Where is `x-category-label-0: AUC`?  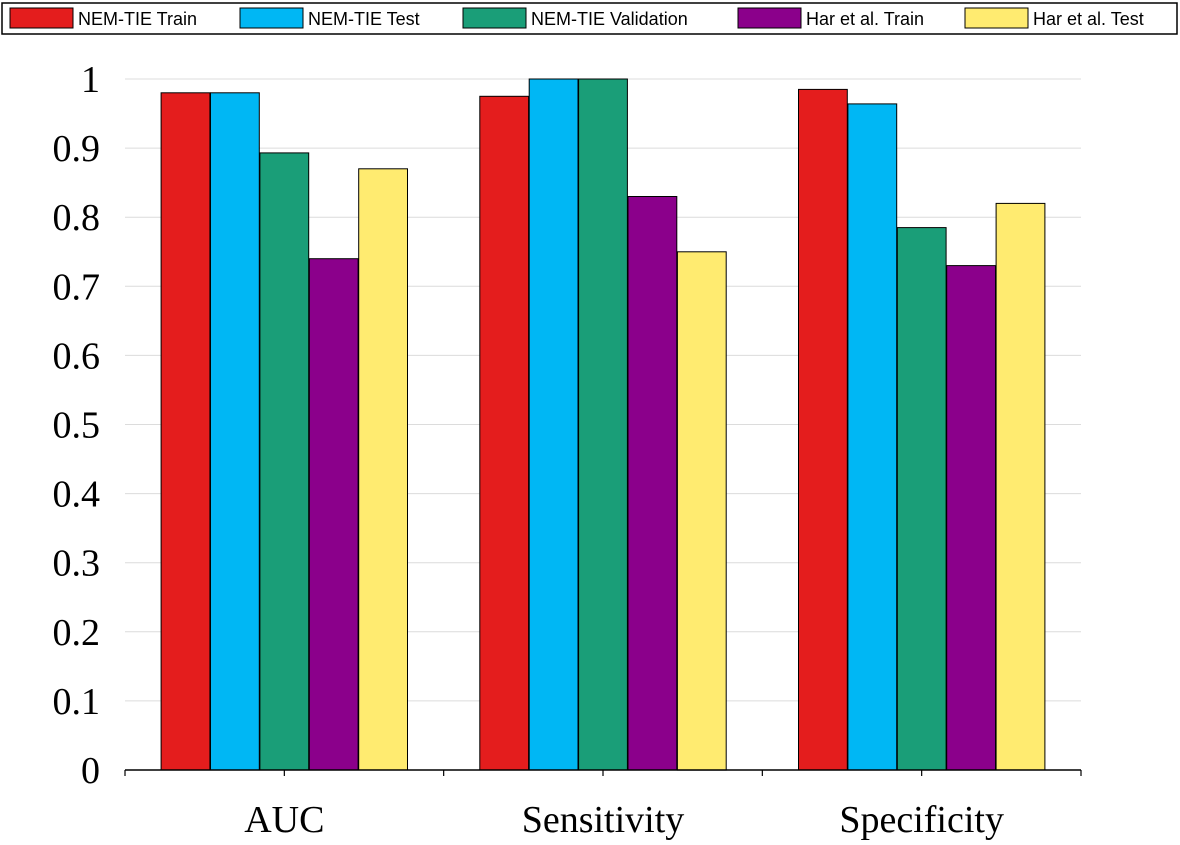
x-category-label-0: AUC is located at coordinates (284, 820).